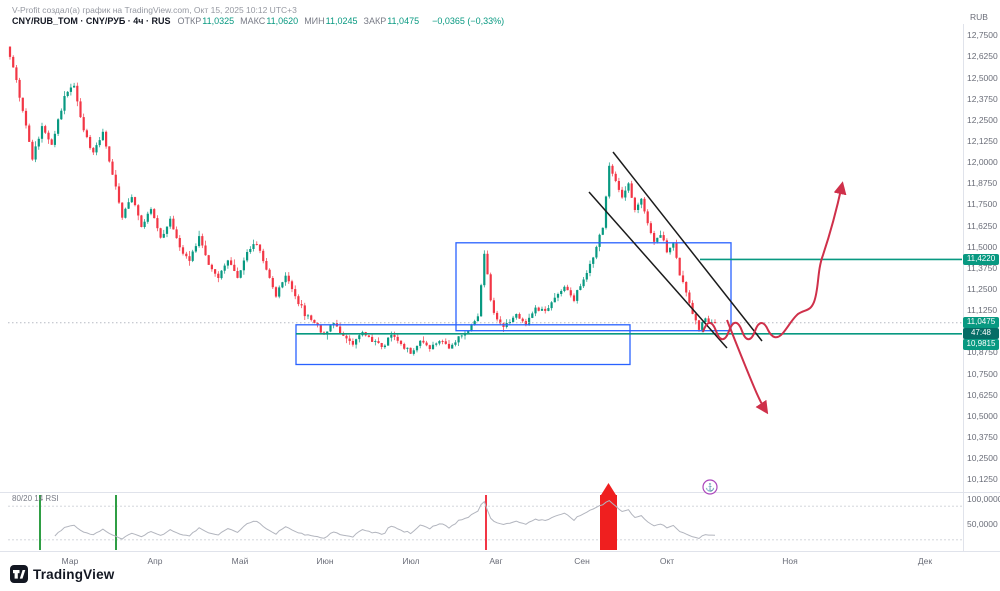  Describe the element at coordinates (582, 561) in the screenshot. I see `time-axis-month: Сен` at that location.